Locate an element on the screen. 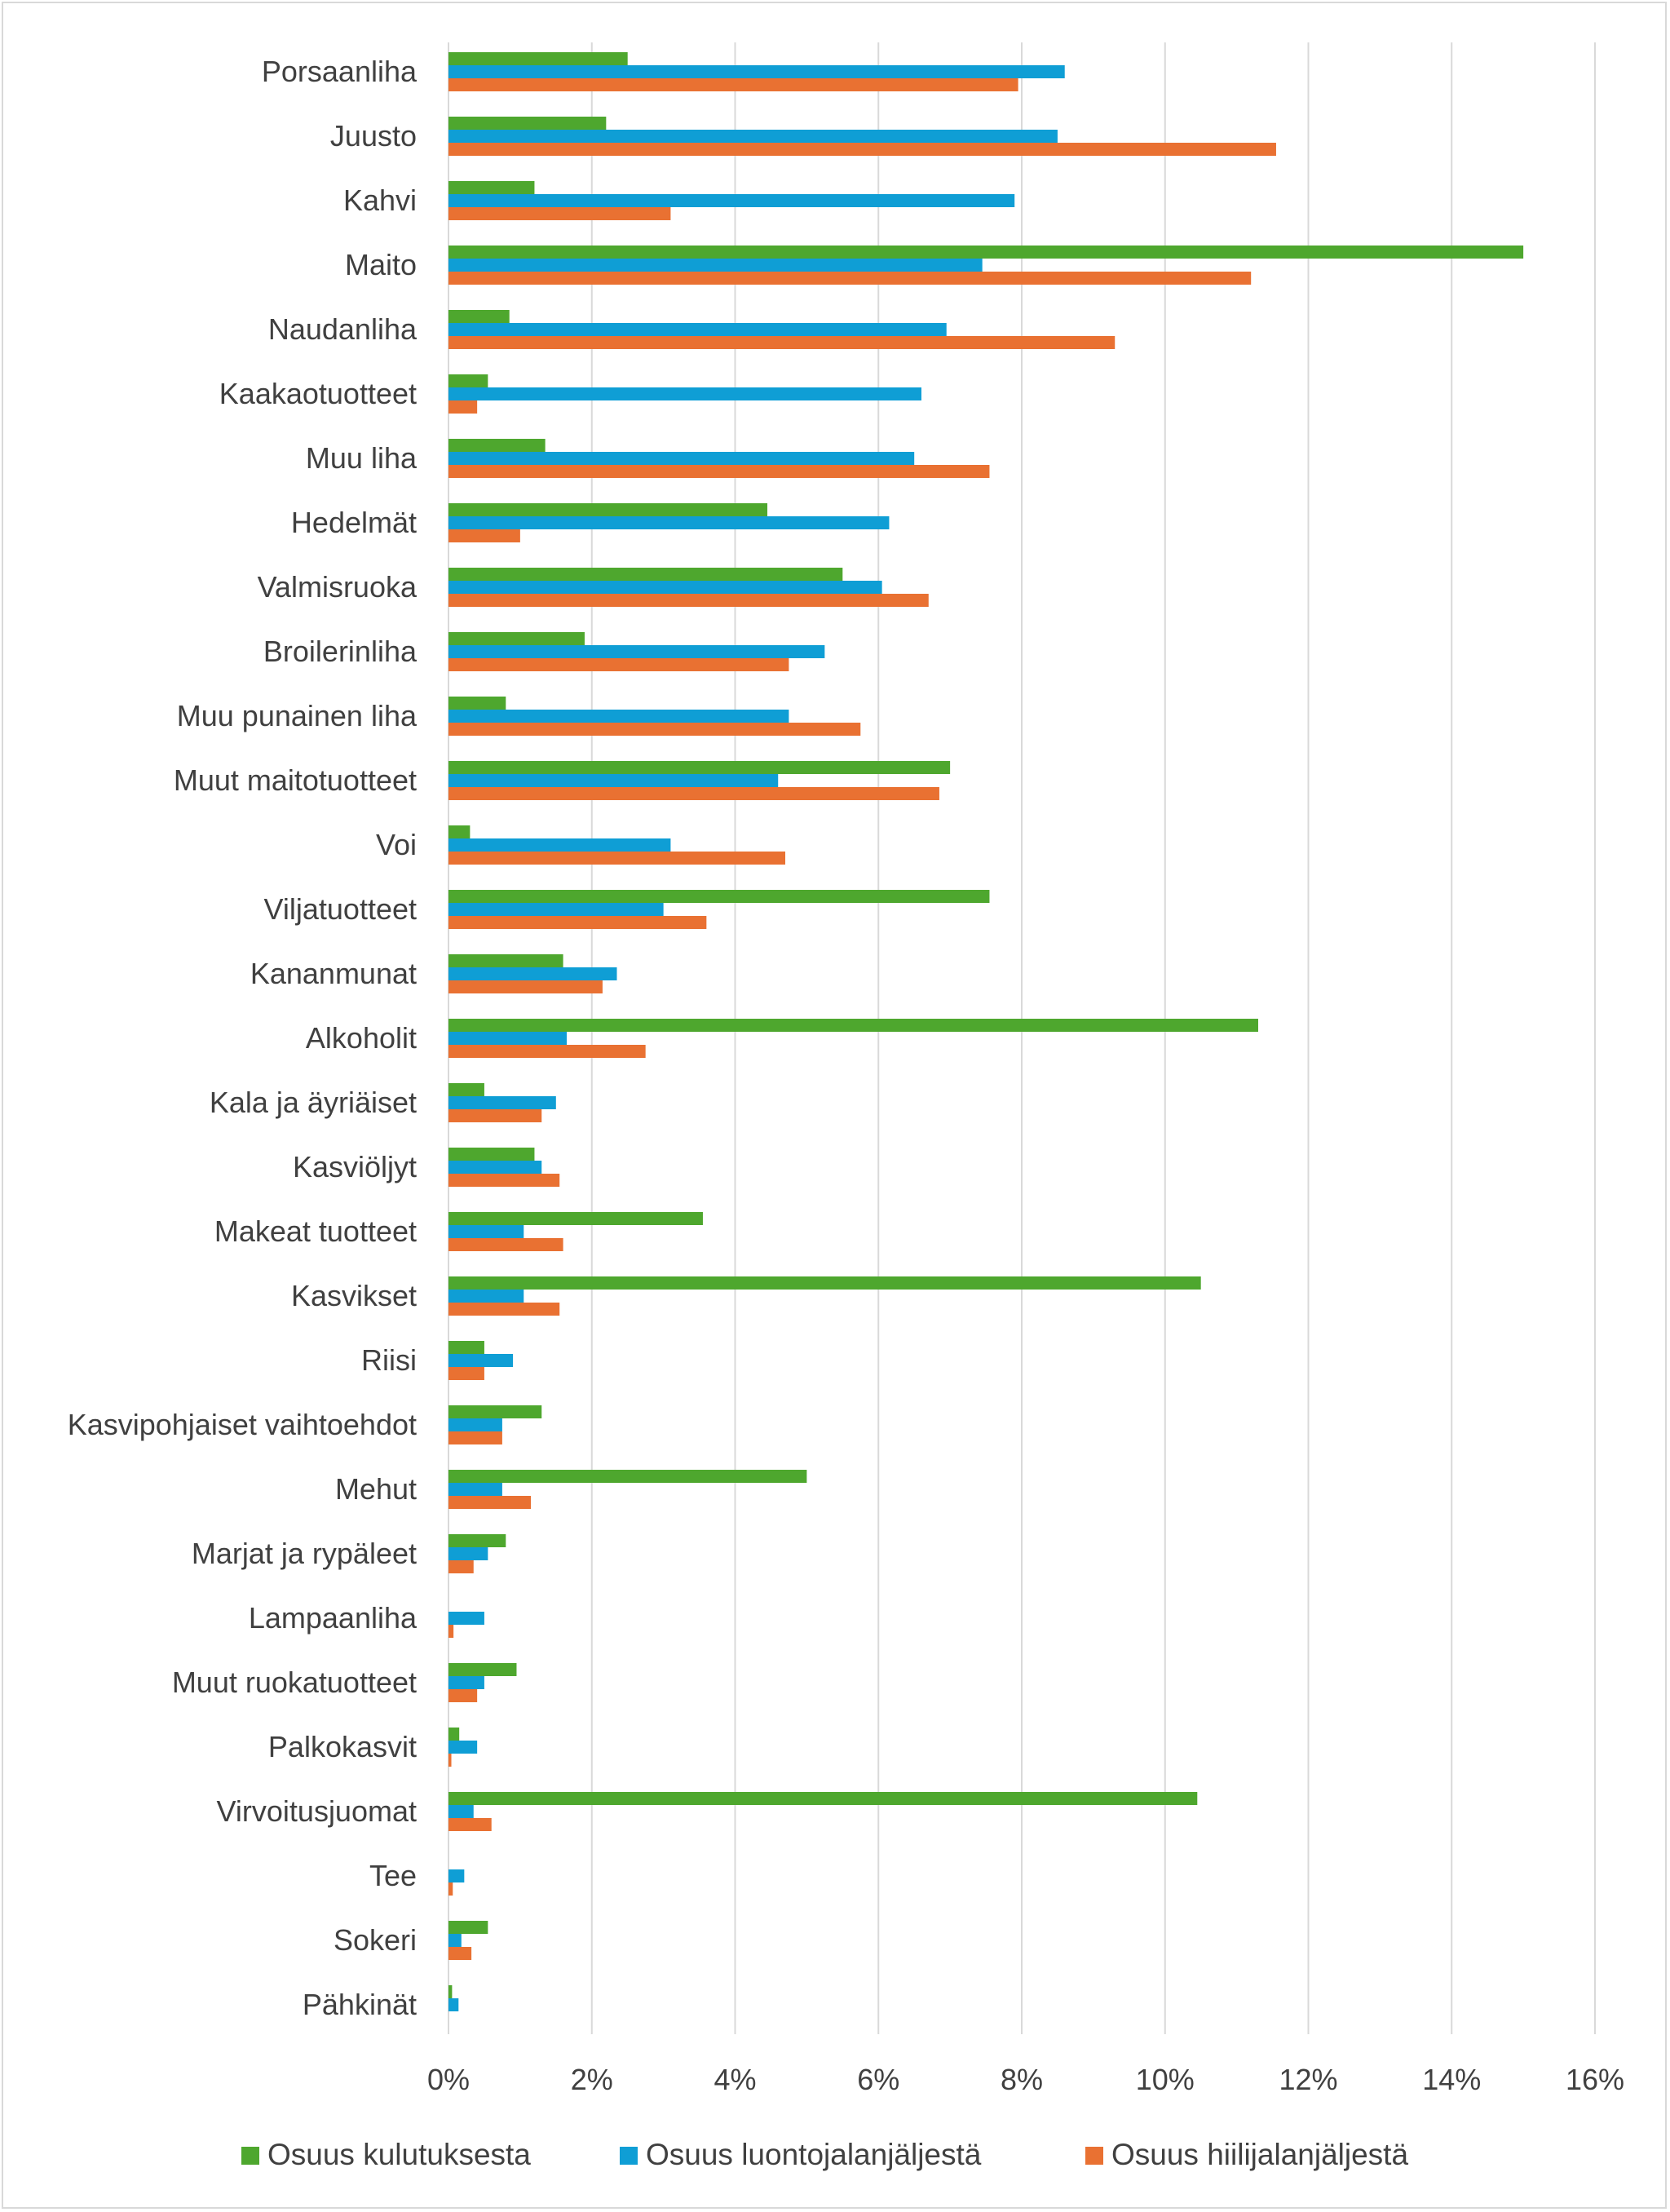 The height and width of the screenshot is (2212, 1670). category-label: Marjat ja rypäleet is located at coordinates (304, 1554).